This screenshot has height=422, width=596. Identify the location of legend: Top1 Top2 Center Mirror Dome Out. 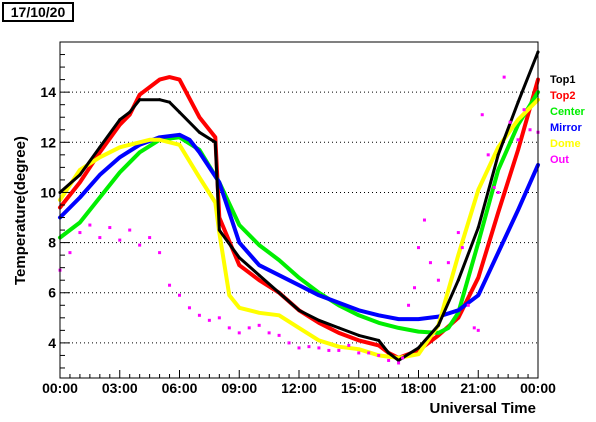
(568, 120).